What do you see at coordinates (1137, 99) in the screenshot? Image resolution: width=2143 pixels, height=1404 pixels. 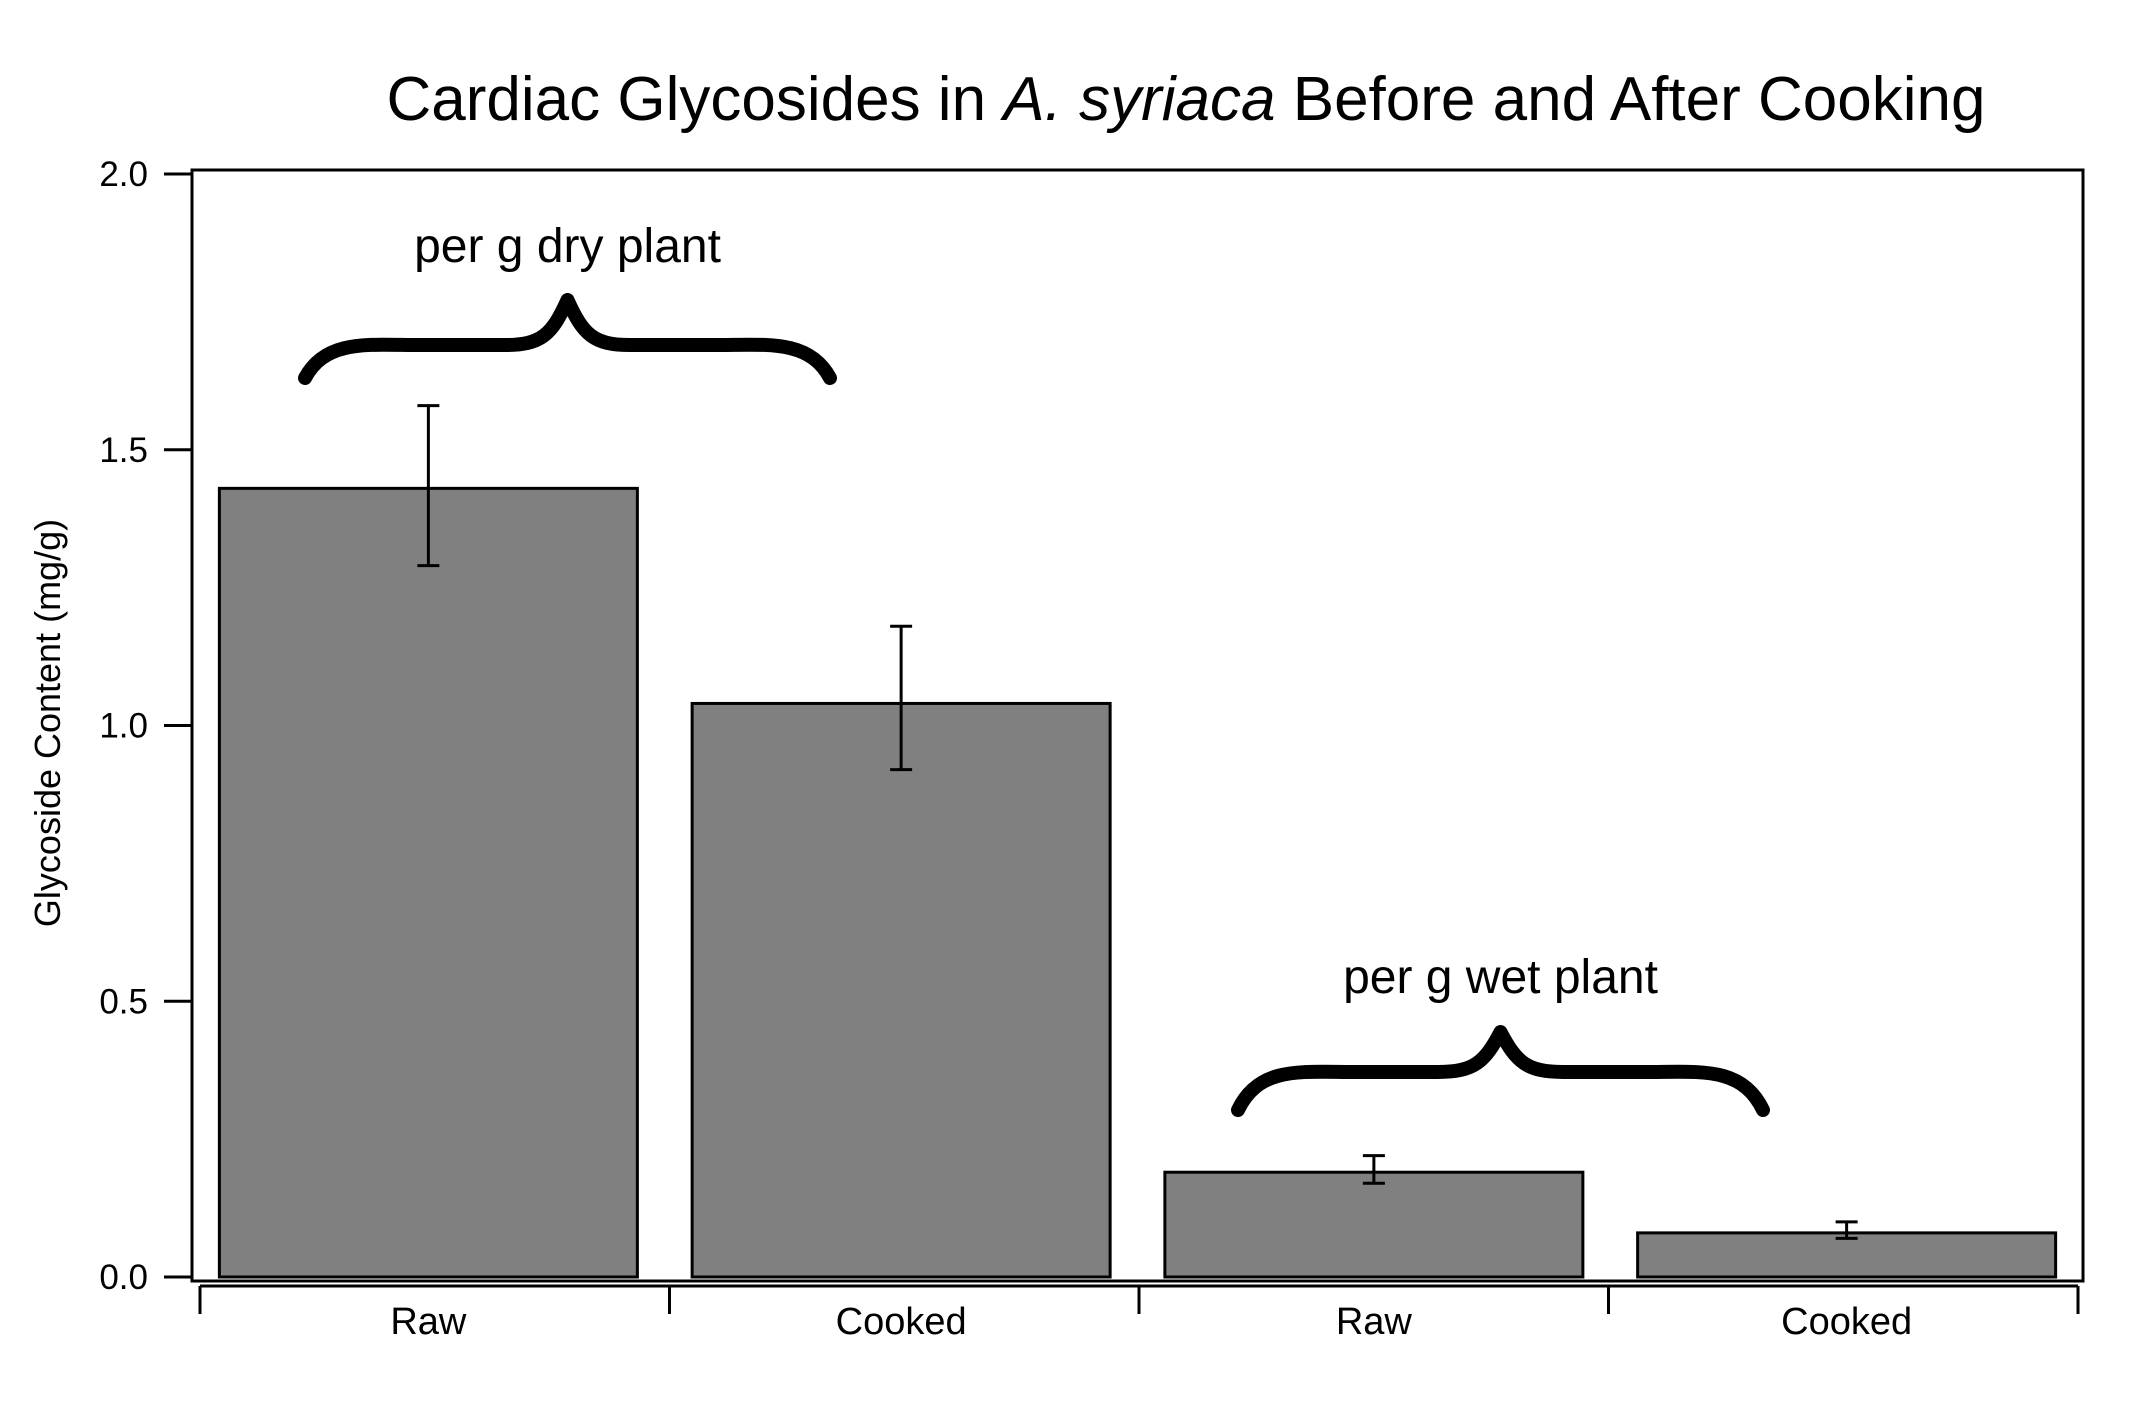 I see `chart-title-italic: A. syriaca` at bounding box center [1137, 99].